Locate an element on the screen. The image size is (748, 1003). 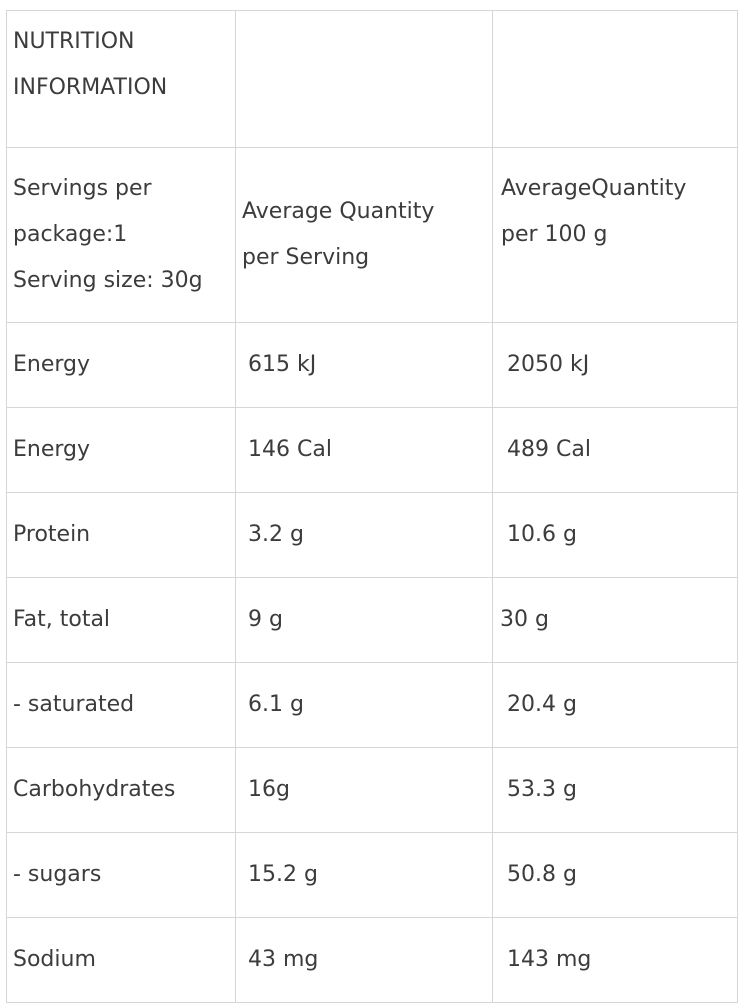
value-per-100g: 2050 kJ is located at coordinates (615, 365).